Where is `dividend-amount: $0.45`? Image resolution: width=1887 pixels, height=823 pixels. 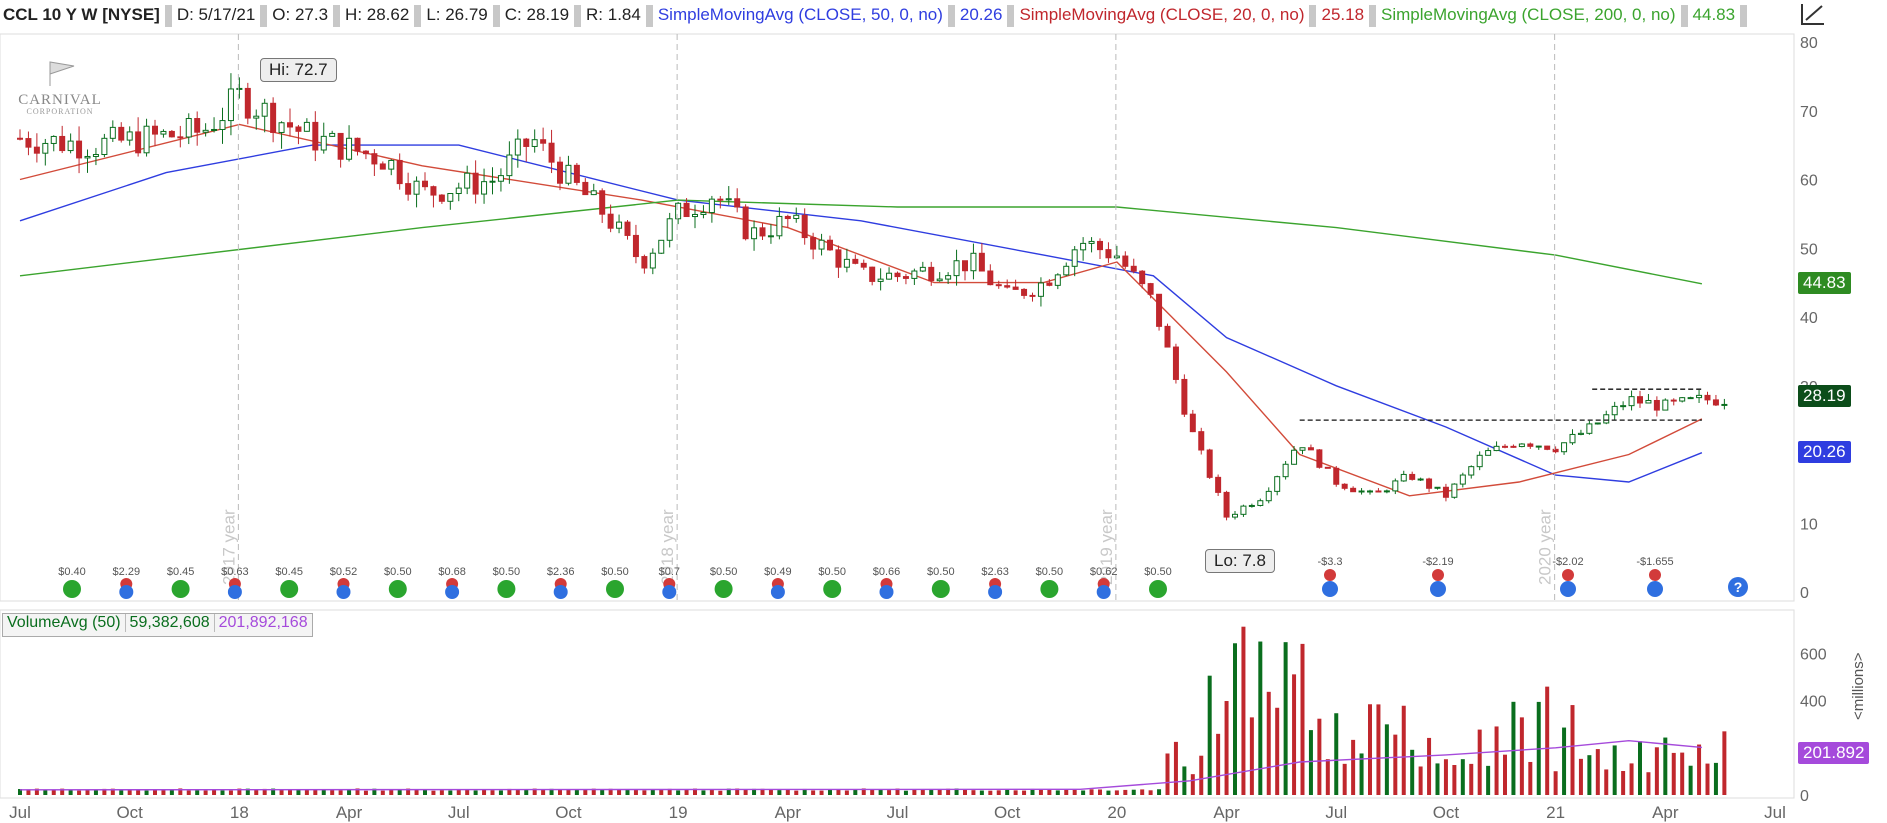
dividend-amount: $0.45 is located at coordinates (289, 572).